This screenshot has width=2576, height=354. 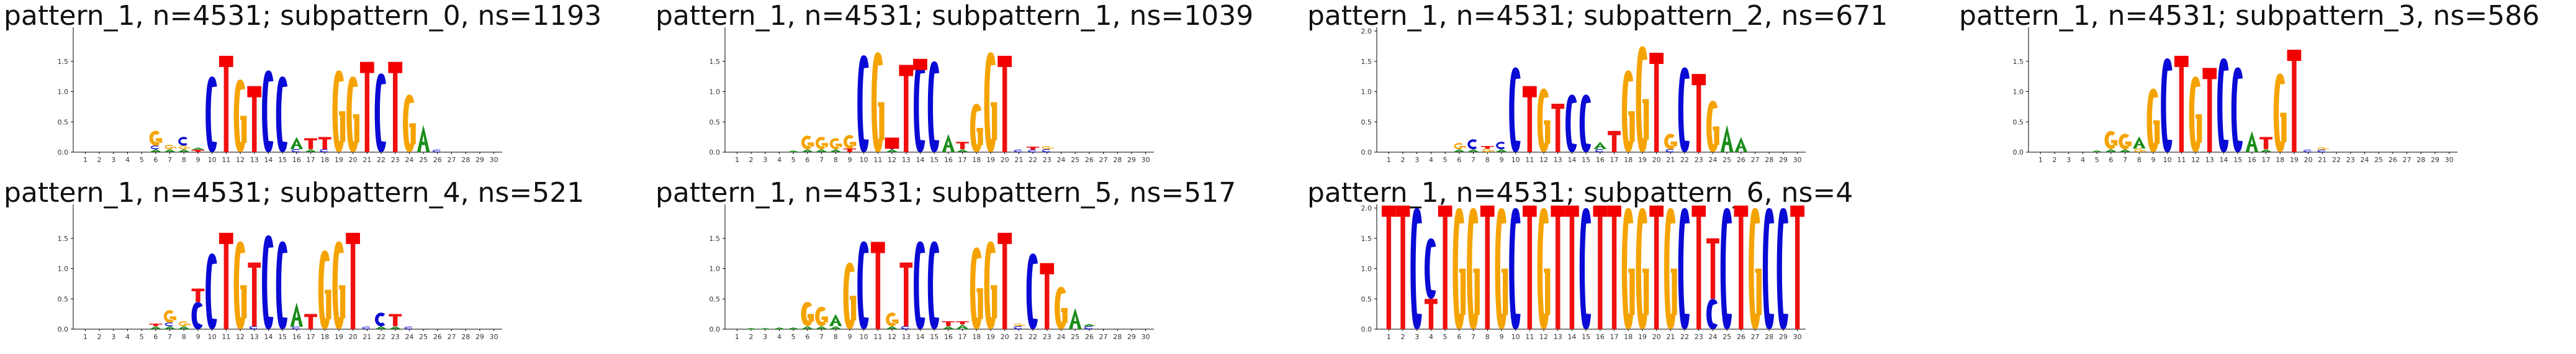 What do you see at coordinates (303, 16) in the screenshot?
I see `panel-title: pattern_1, n=4531; subpattern_0, ns=1193` at bounding box center [303, 16].